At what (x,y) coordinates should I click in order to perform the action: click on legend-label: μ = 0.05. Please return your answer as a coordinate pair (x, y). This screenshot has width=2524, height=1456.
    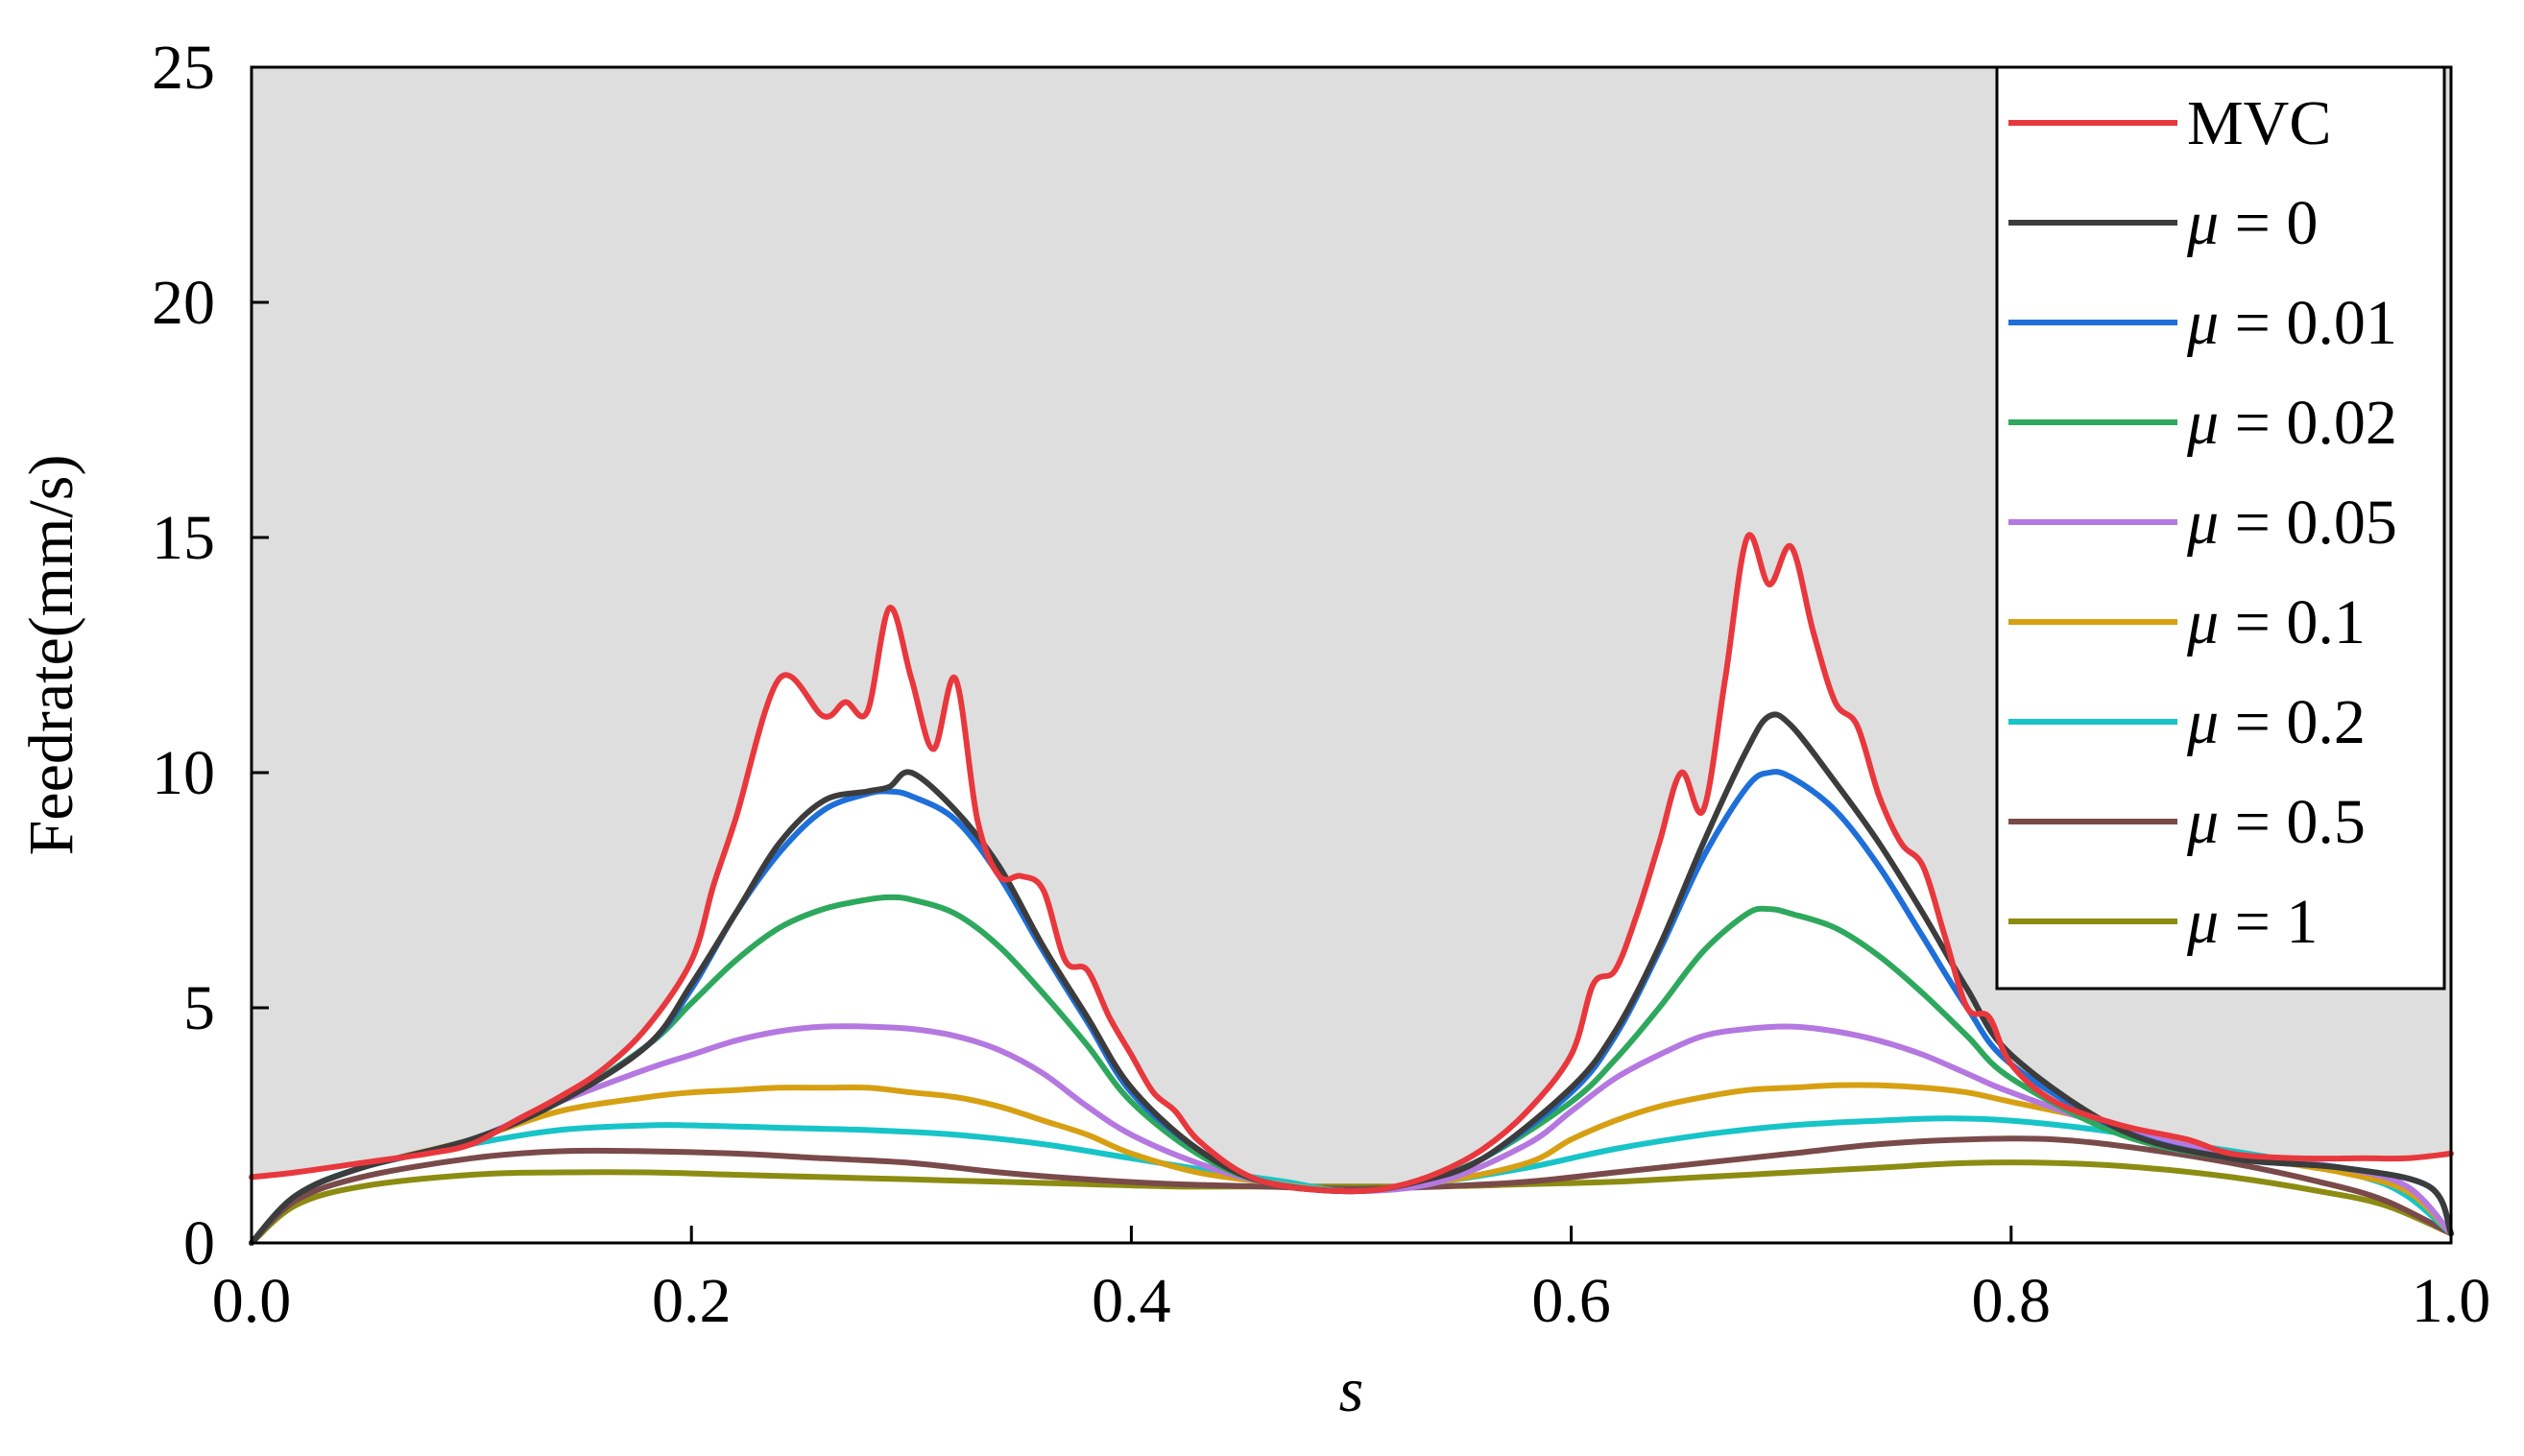
    Looking at the image, I should click on (2291, 523).